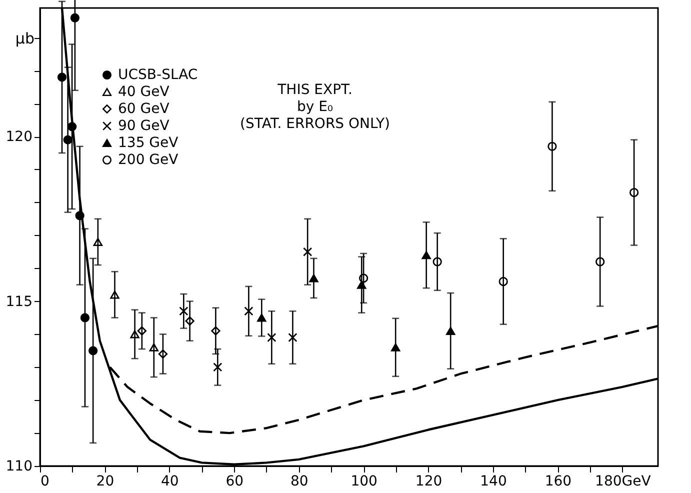 The width and height of the screenshot is (691, 493). Describe the element at coordinates (623, 482) in the screenshot. I see `x-tick-label: 180GeV` at that location.